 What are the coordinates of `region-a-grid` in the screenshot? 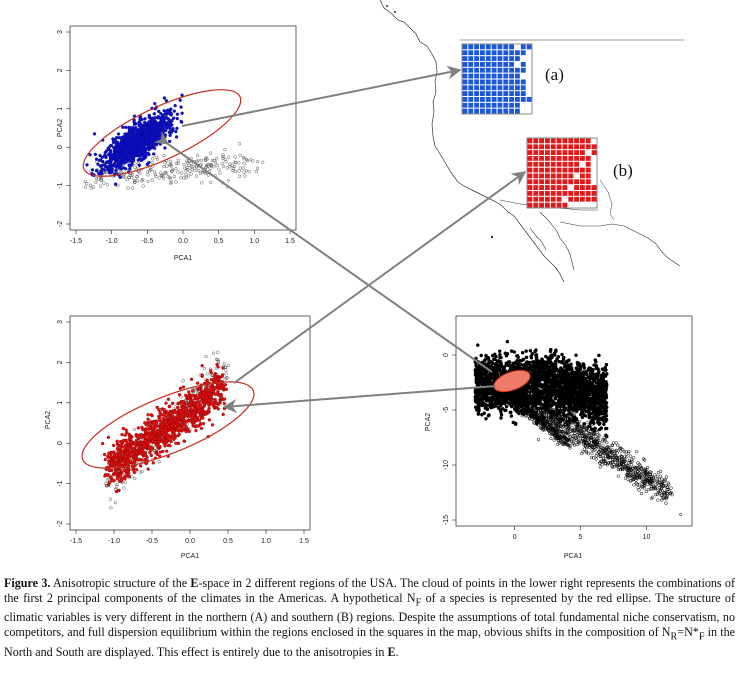 It's located at (497, 79).